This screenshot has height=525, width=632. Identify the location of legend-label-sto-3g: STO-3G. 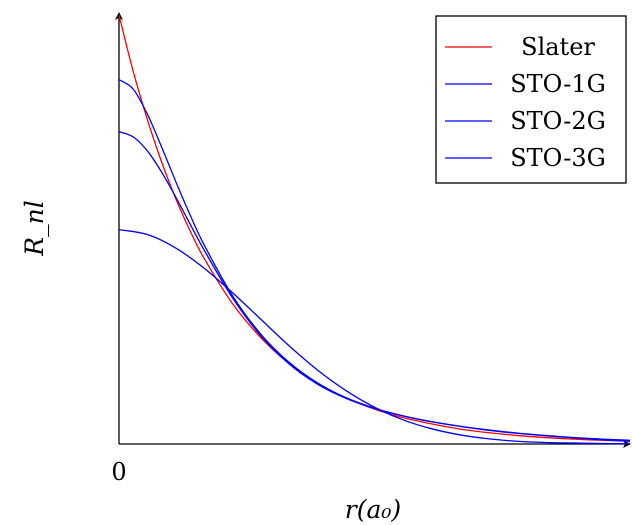
(558, 158).